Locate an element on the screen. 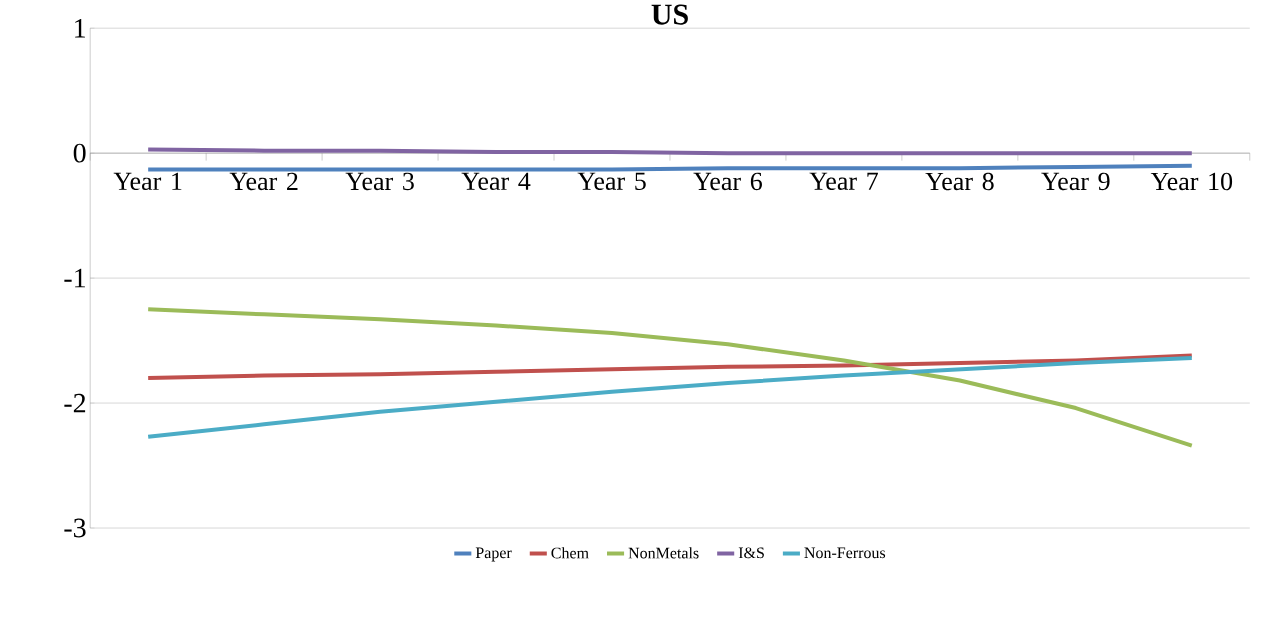  x-tick-label: Year 7 is located at coordinates (843, 181).